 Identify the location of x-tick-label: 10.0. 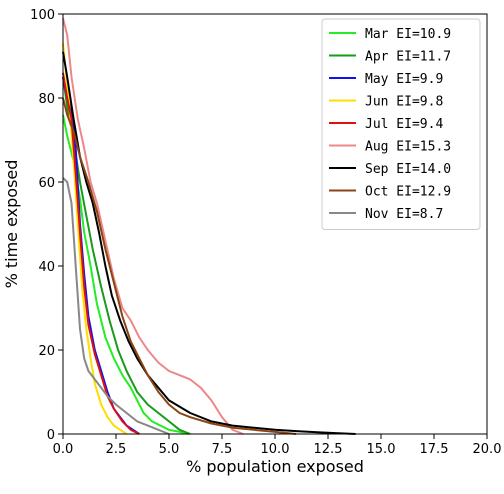
(275, 449).